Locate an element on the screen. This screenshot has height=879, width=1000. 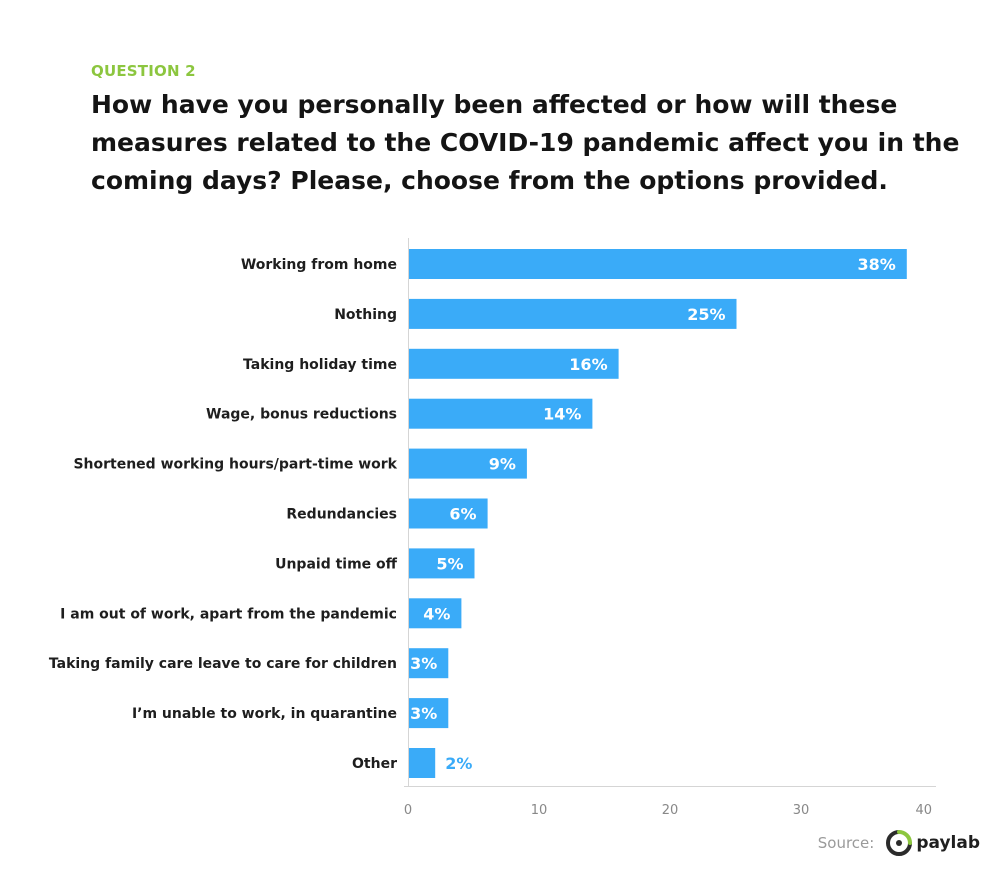
value-label: 38% is located at coordinates (877, 264).